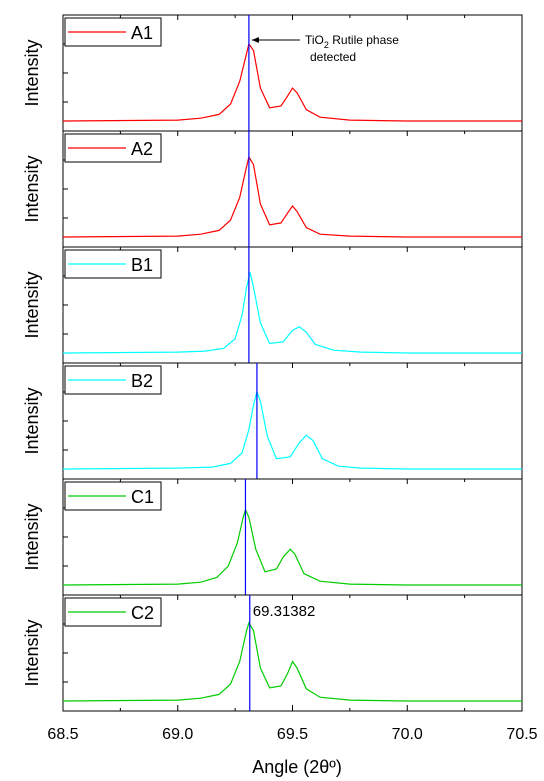  Describe the element at coordinates (326, 45) in the screenshot. I see `annotation-sub: 2` at that location.